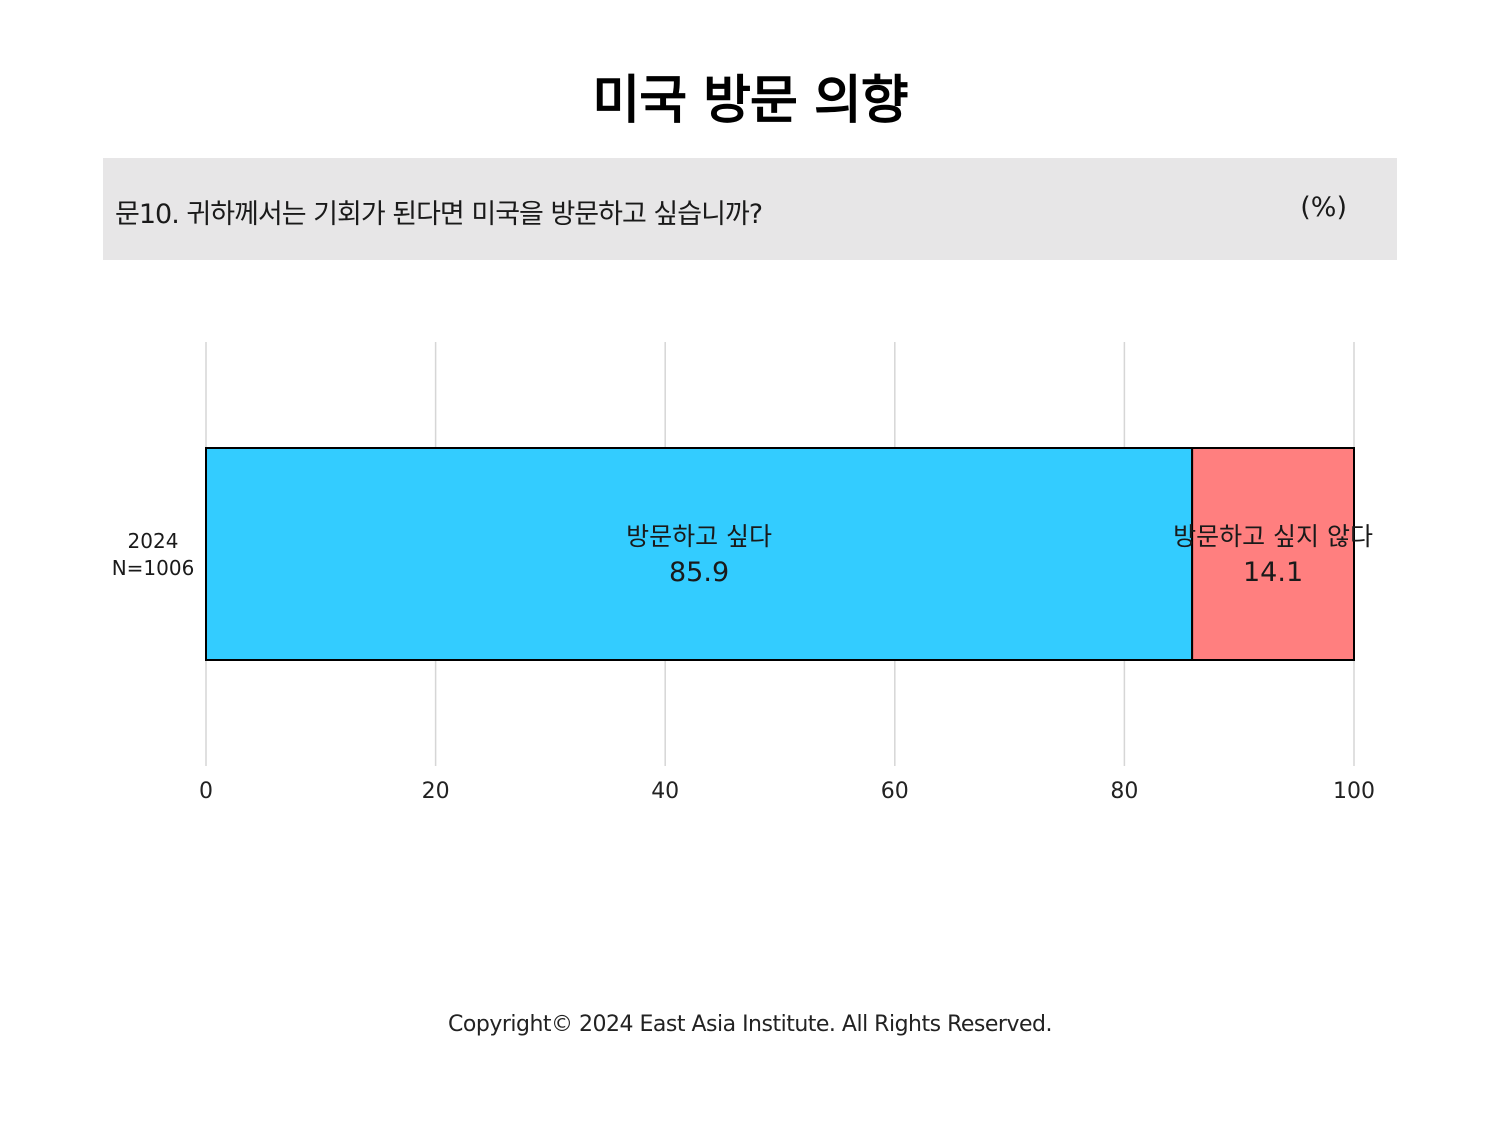 The image size is (1500, 1125). Describe the element at coordinates (206, 791) in the screenshot. I see `x-tick-label-0: 0` at that location.